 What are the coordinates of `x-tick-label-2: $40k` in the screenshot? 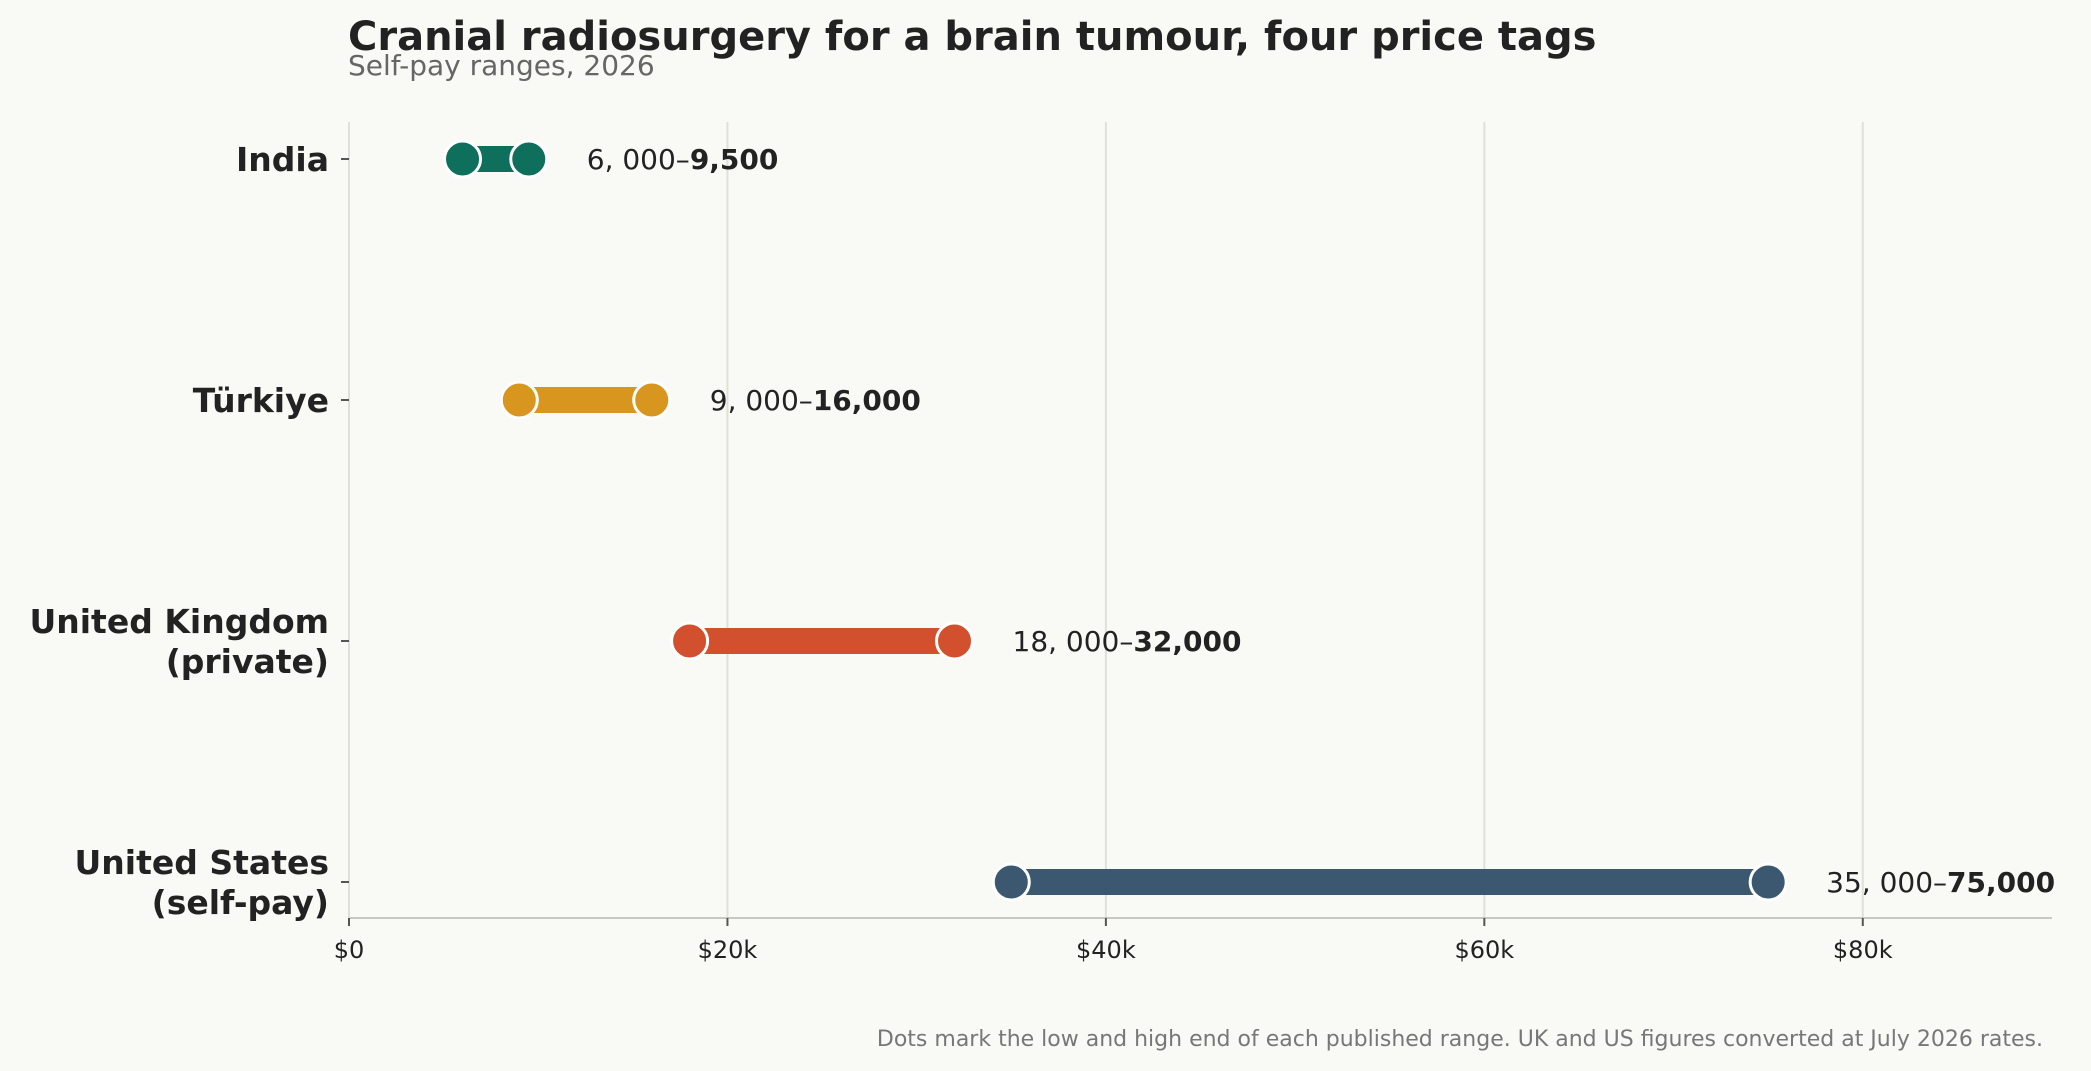 It's located at (1106, 950).